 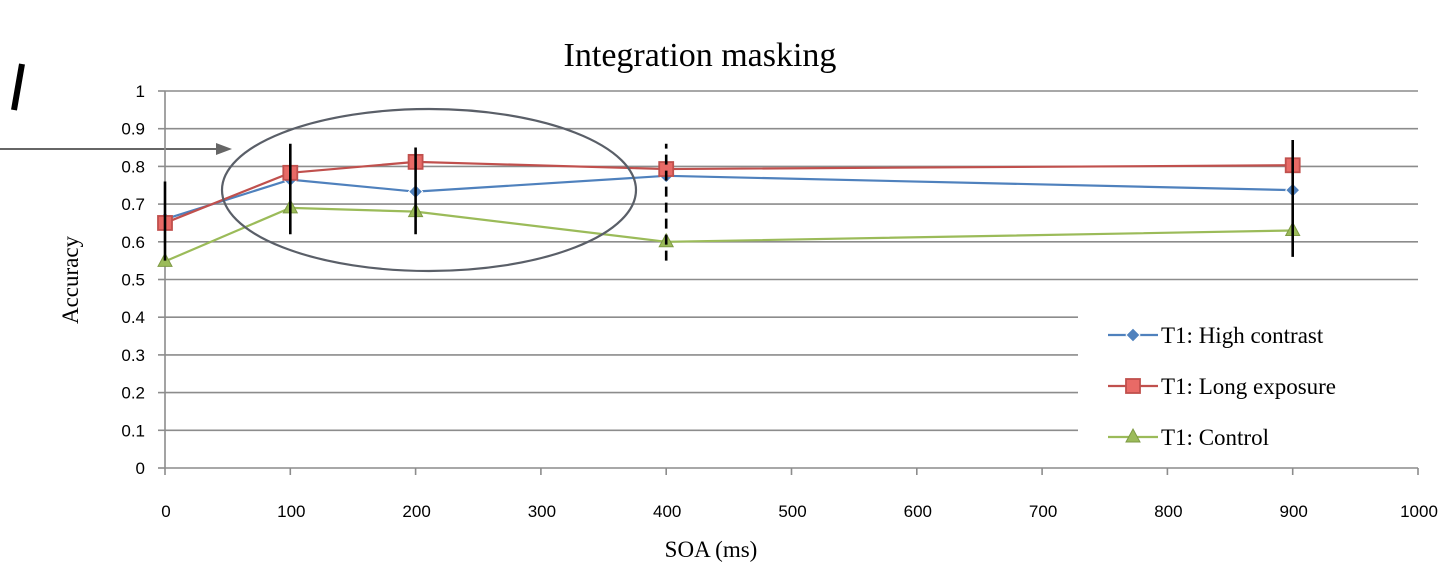 I want to click on x-tick-label: 0, so click(x=165, y=511).